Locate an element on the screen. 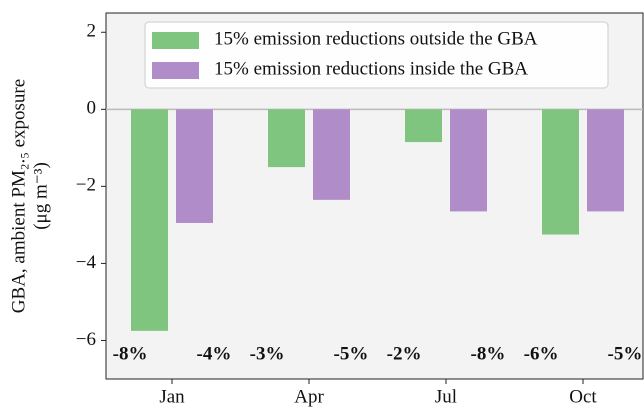  bar-annotation: -6% is located at coordinates (541, 353).